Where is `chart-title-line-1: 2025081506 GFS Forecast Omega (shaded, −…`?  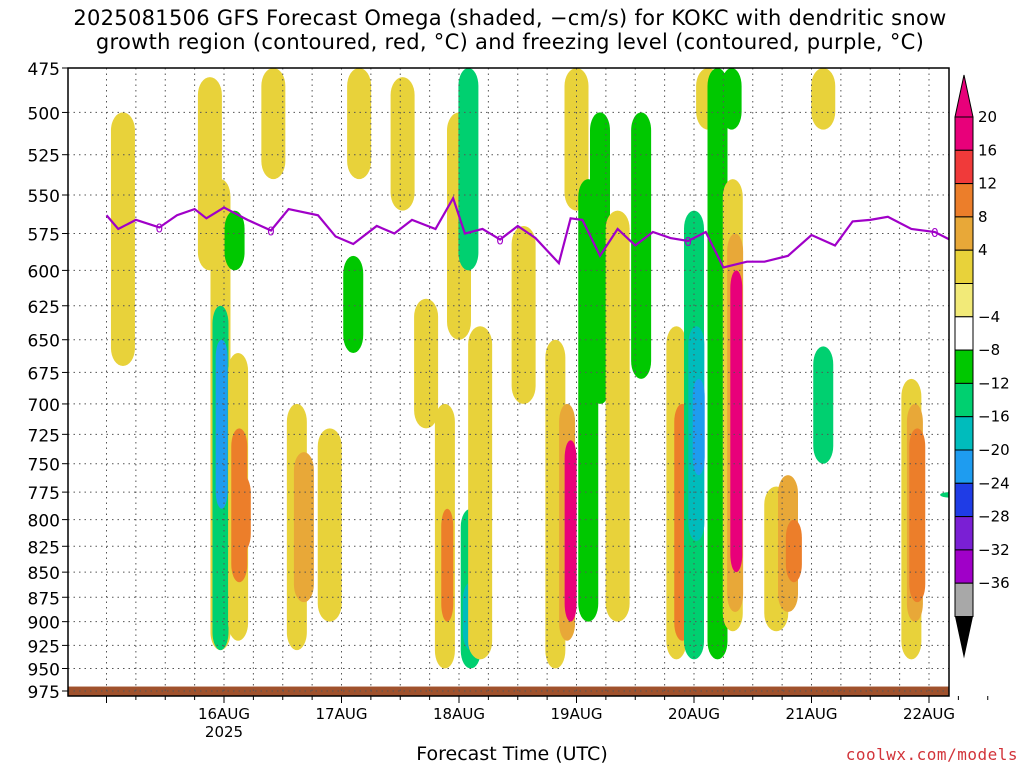 chart-title-line-1: 2025081506 GFS Forecast Omega (shaded, −… is located at coordinates (510, 18).